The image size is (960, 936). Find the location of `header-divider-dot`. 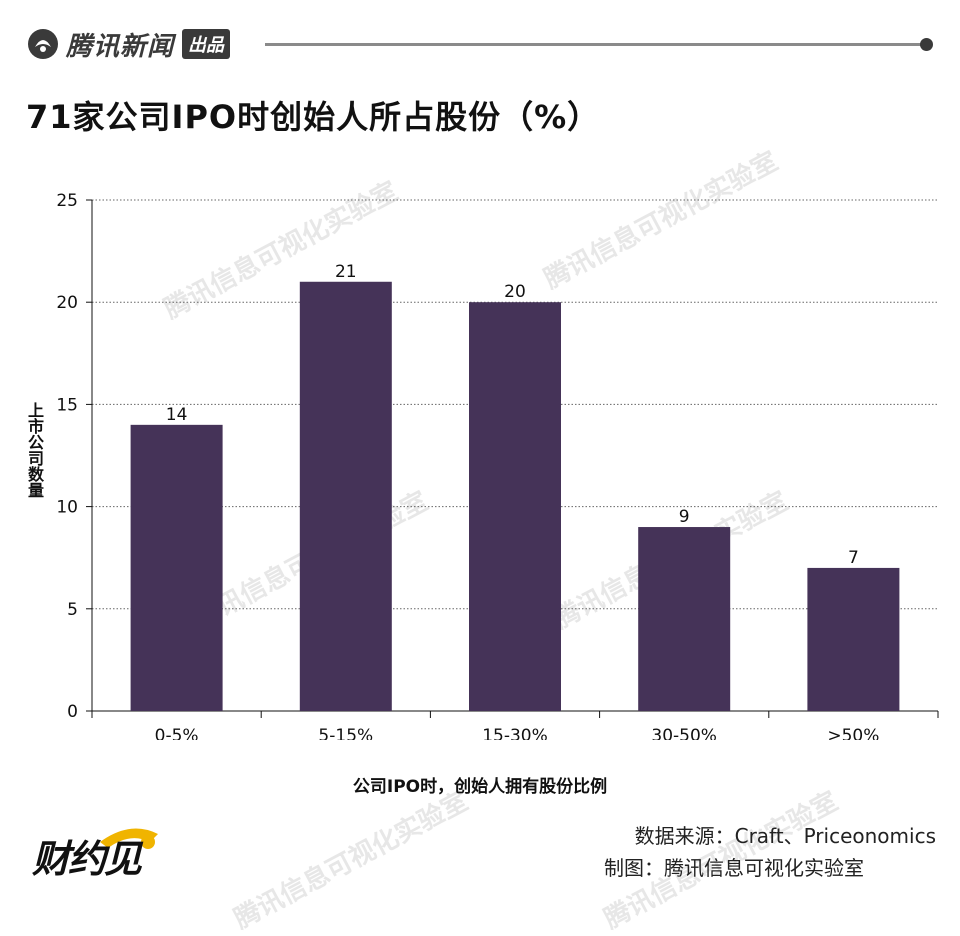

header-divider-dot is located at coordinates (926, 44).